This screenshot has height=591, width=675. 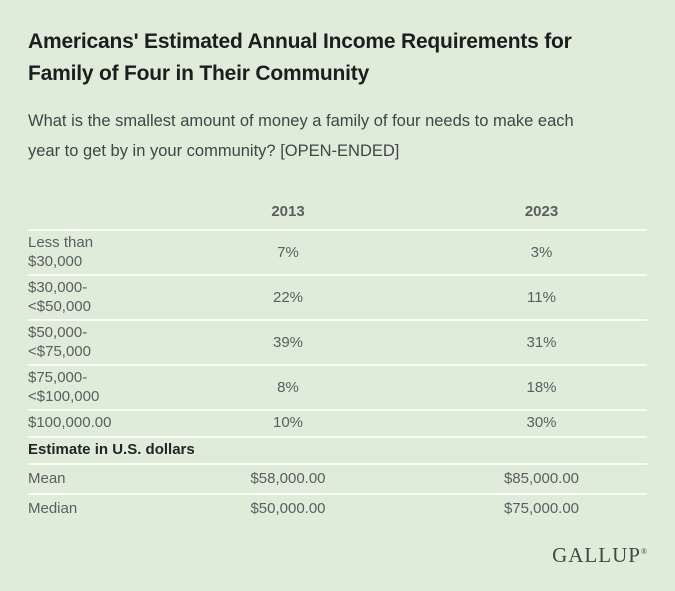 What do you see at coordinates (288, 508) in the screenshot?
I see `value-2013-cell: $50,000.00` at bounding box center [288, 508].